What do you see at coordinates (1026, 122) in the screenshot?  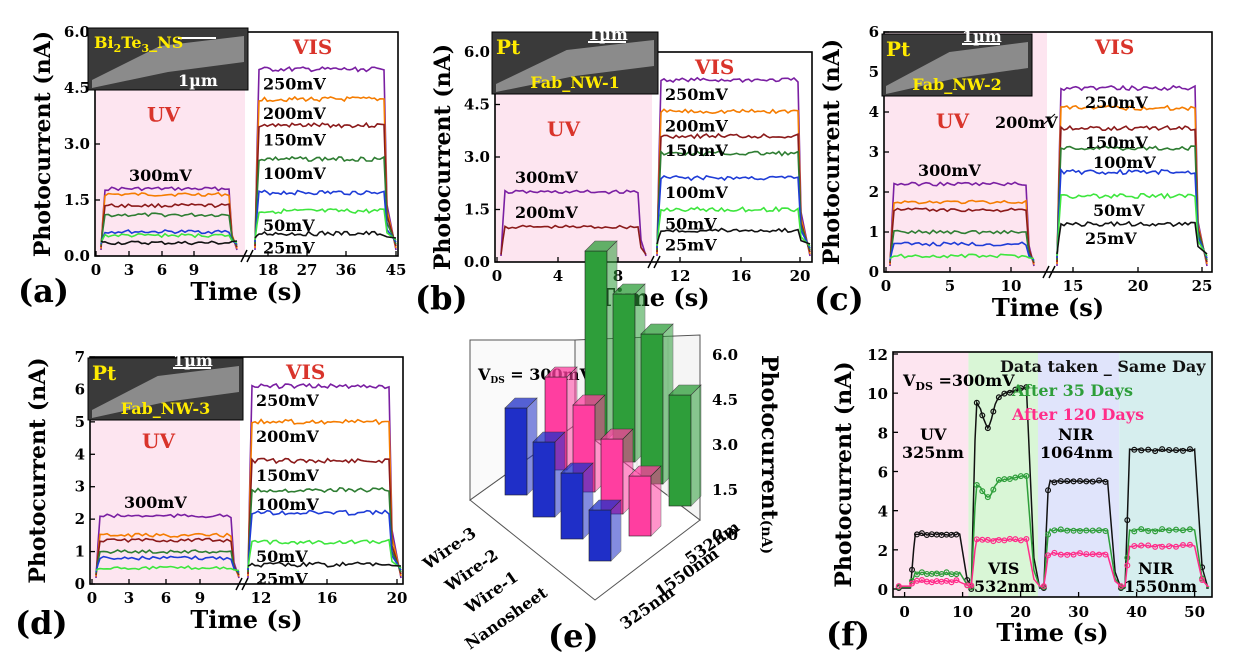 I see `bias-label-arrow: 200mV` at bounding box center [1026, 122].